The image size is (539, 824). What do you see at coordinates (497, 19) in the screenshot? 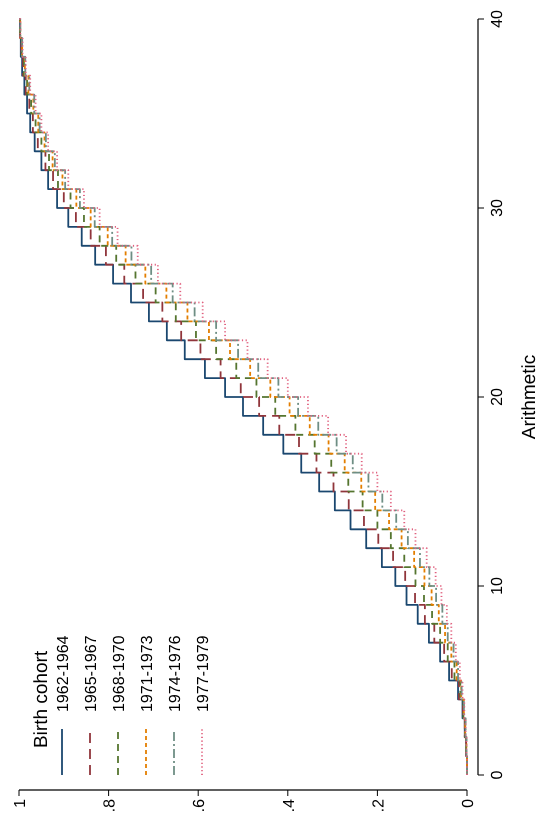
I see `y2-tick-label: 40` at bounding box center [497, 19].